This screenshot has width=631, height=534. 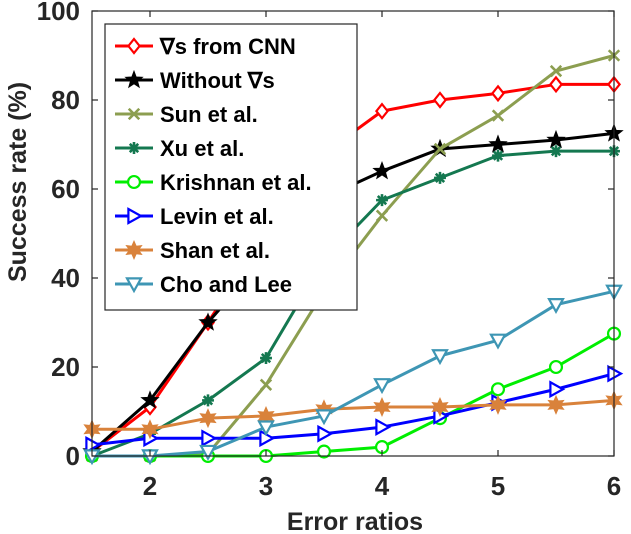 What do you see at coordinates (227, 46) in the screenshot?
I see `legend-label: ∇s from CNN` at bounding box center [227, 46].